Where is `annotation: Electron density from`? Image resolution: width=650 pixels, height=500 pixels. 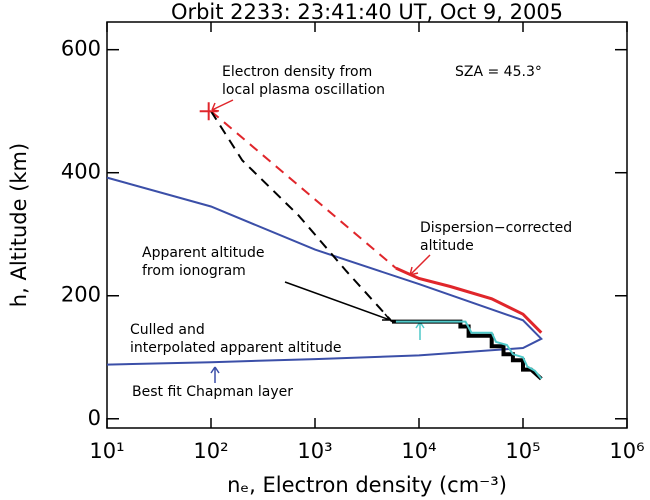 annotation: Electron density from is located at coordinates (297, 72).